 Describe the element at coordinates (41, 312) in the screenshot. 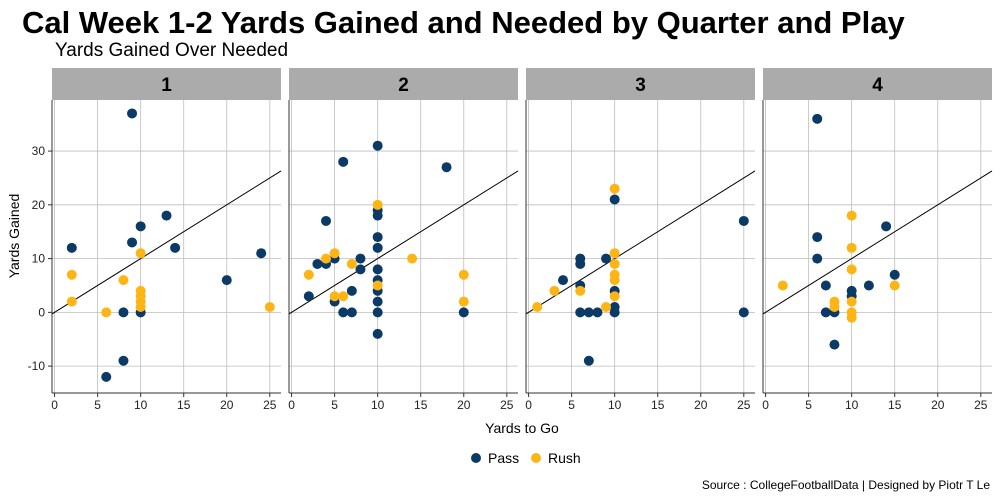

I see `y-tick-label: 0` at that location.